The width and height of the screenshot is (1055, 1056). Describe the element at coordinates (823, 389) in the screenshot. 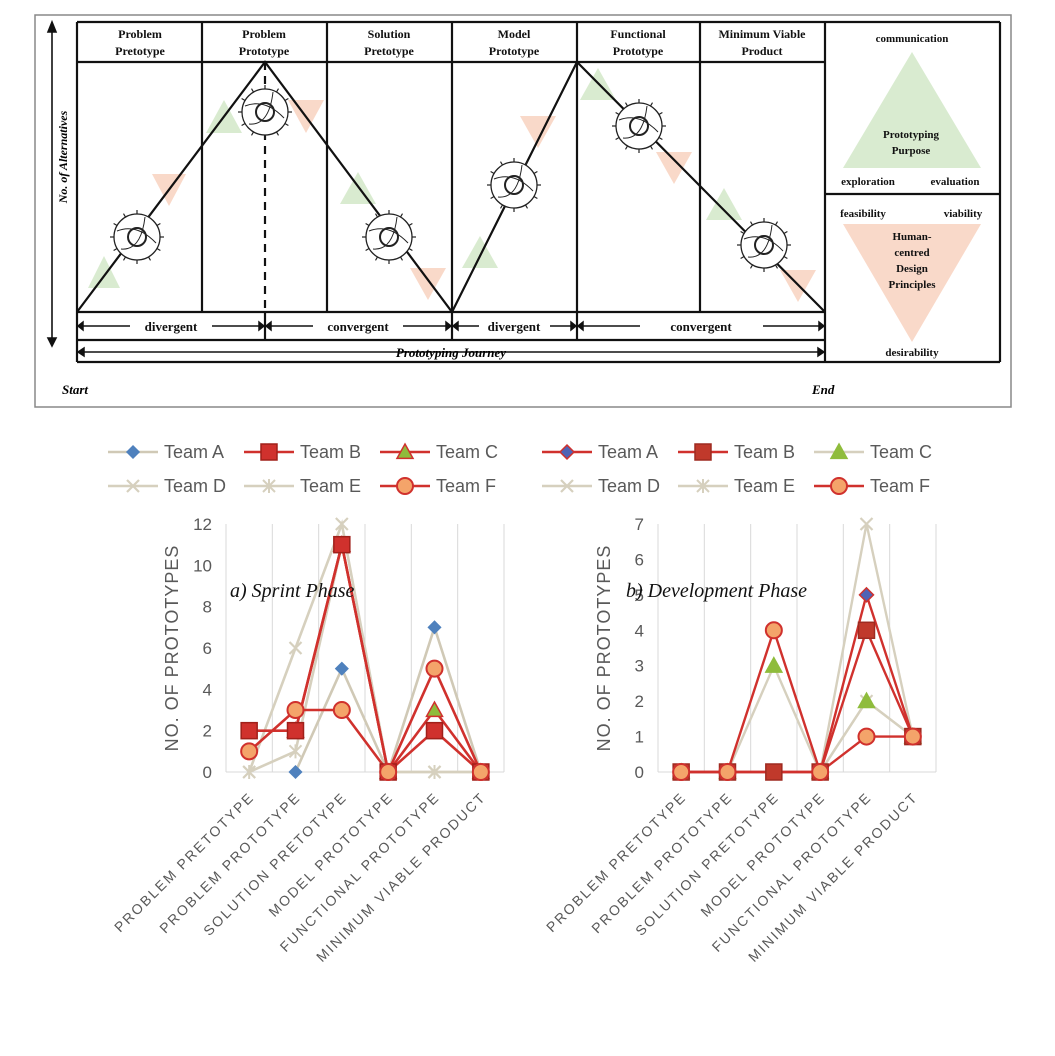

I see `end-label: End` at that location.